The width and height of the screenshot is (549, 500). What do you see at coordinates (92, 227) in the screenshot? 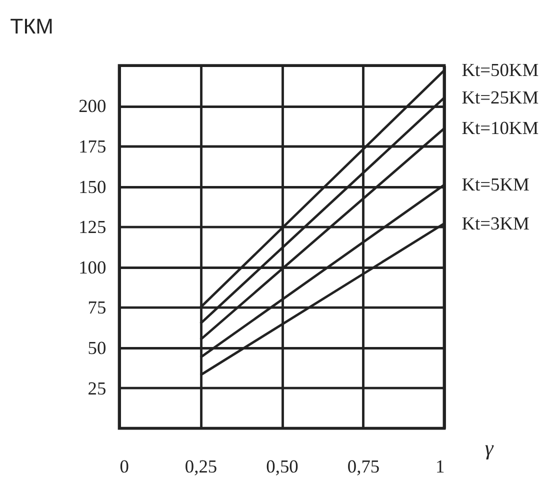
I see `y-tick-label: 125` at bounding box center [92, 227].